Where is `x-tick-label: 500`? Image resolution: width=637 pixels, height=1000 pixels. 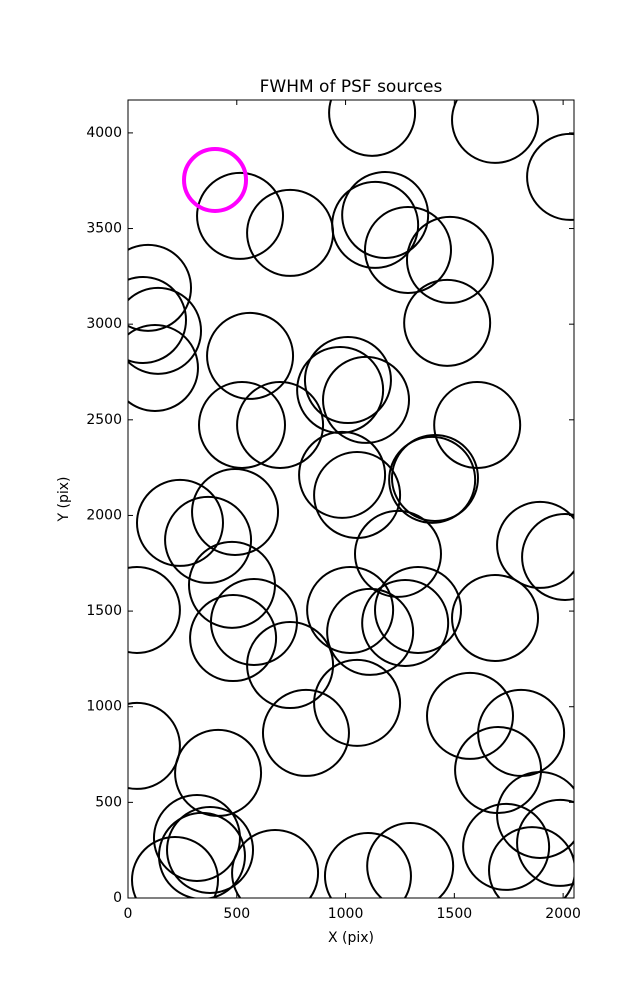
x-tick-label: 500 is located at coordinates (236, 914).